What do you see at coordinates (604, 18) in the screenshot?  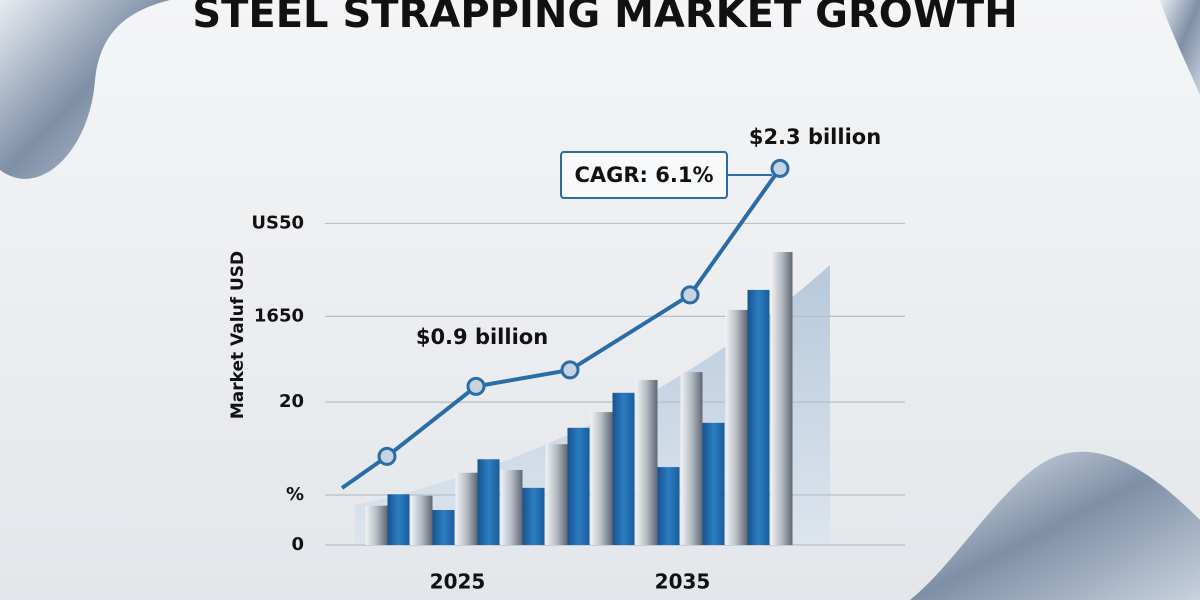 I see `chart-title: STEEL STRAPPING MARKET GROWTH` at bounding box center [604, 18].